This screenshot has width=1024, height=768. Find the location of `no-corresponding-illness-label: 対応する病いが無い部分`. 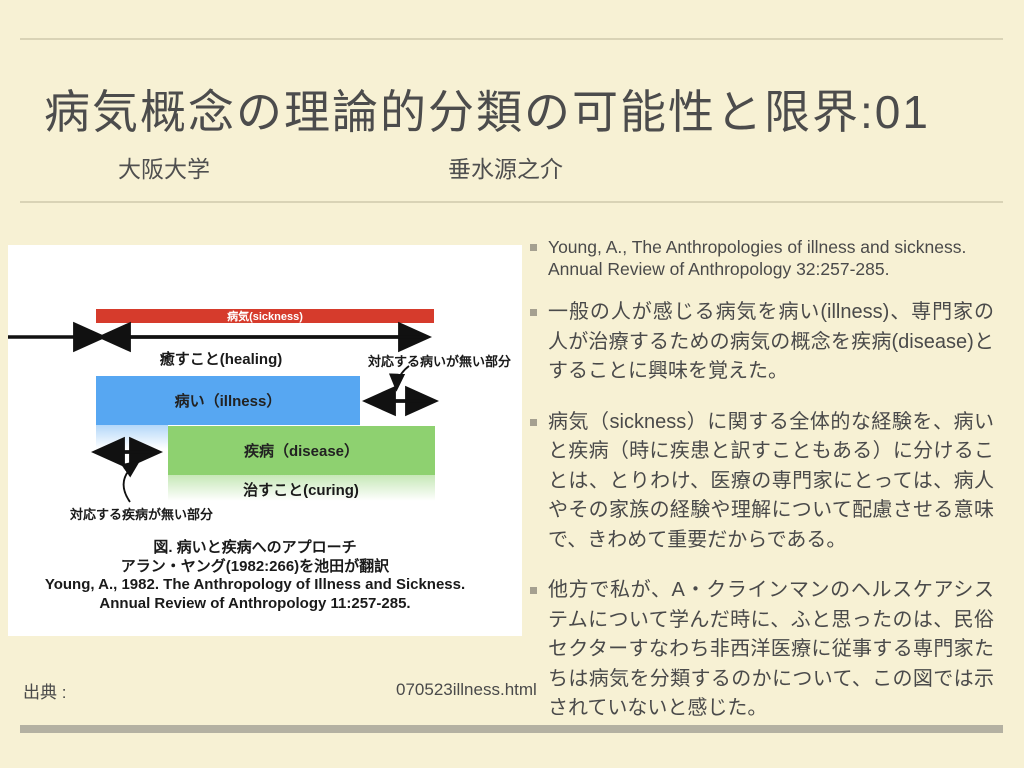

no-corresponding-illness-label: 対応する病いが無い部分 is located at coordinates (440, 361).